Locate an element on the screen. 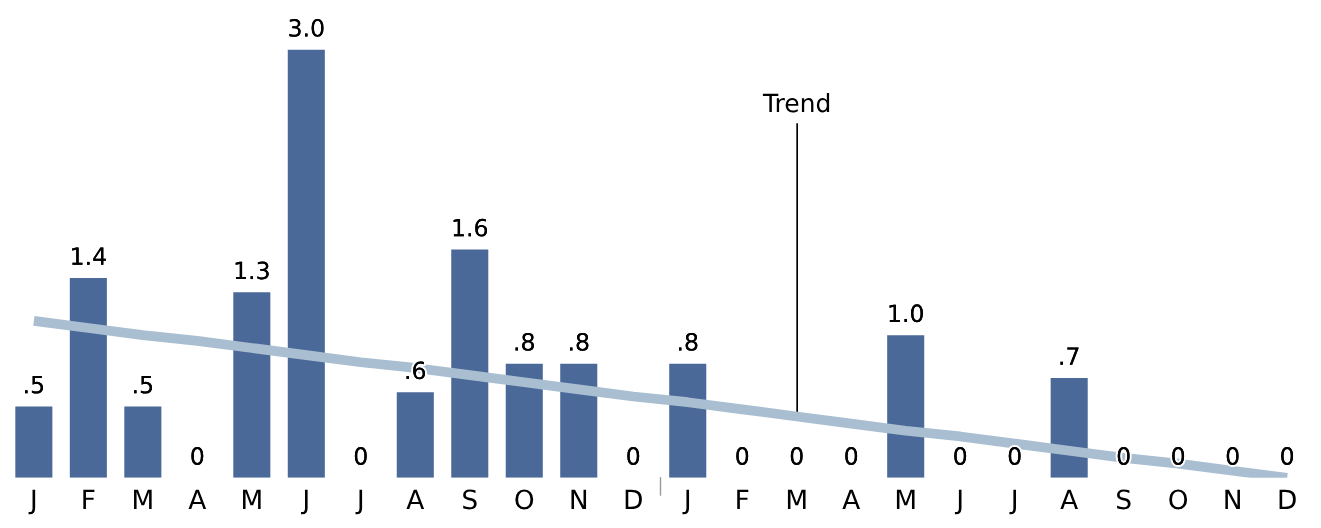 This screenshot has height=528, width=1321. data-label: 1.3 is located at coordinates (252, 270).